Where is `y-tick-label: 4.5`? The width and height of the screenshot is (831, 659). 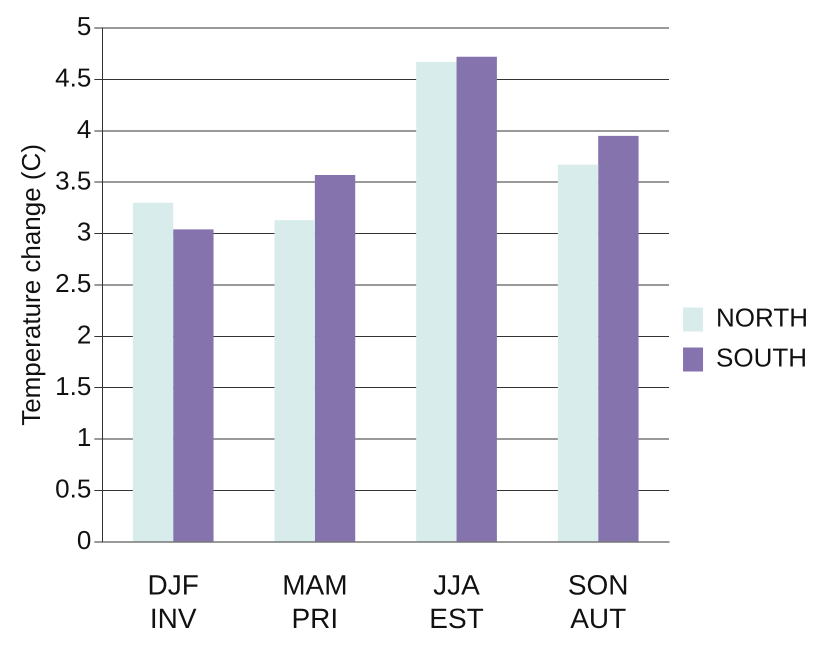 y-tick-label: 4.5 is located at coordinates (73, 77).